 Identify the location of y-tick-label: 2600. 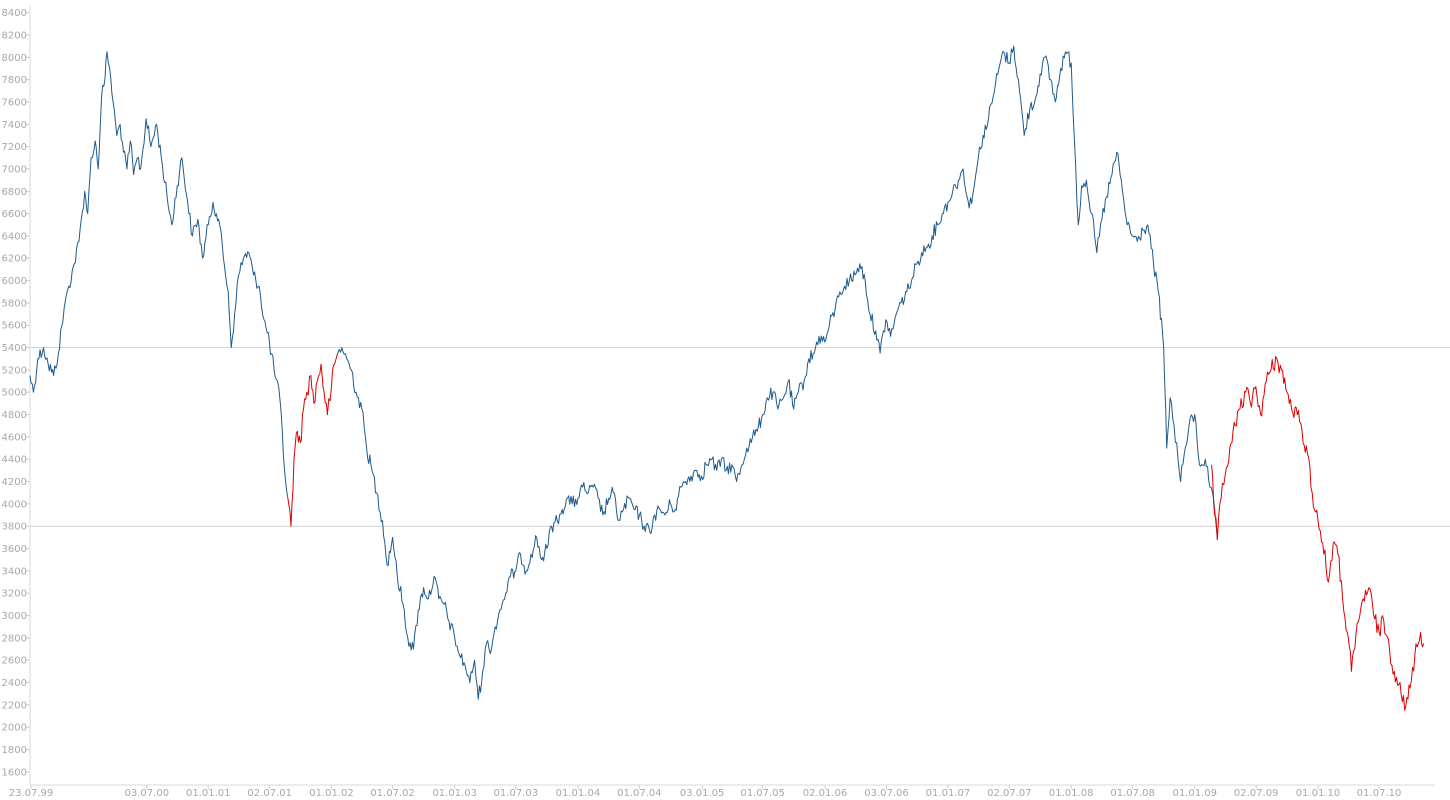
(14, 661).